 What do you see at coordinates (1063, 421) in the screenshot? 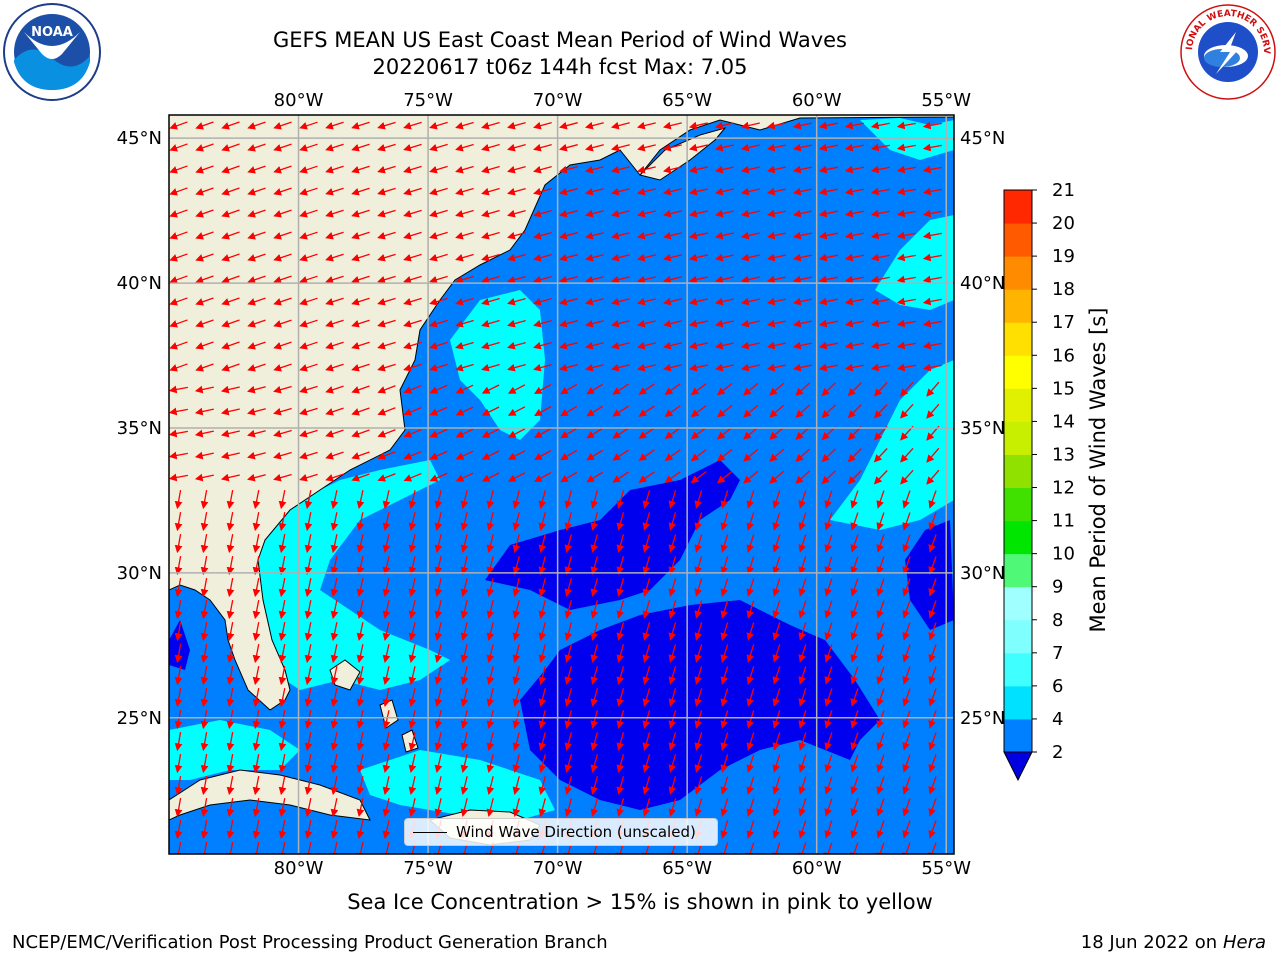
I see `colorbar-tick-label: 14` at bounding box center [1063, 421].